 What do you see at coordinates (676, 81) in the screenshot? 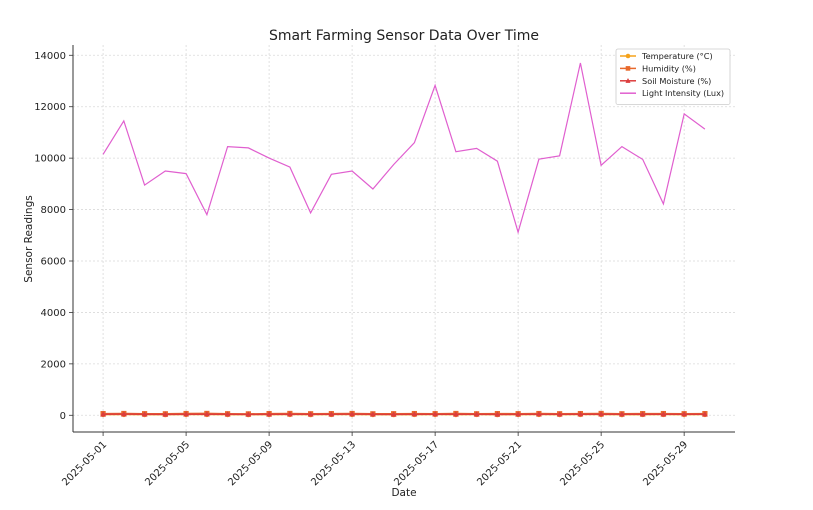
I see `legend-label: Soil Moisture (%)` at bounding box center [676, 81].